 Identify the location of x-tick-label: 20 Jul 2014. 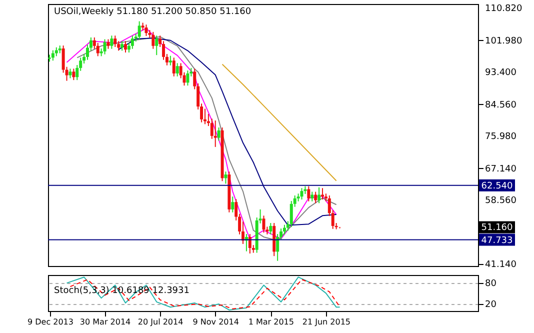
(161, 322).